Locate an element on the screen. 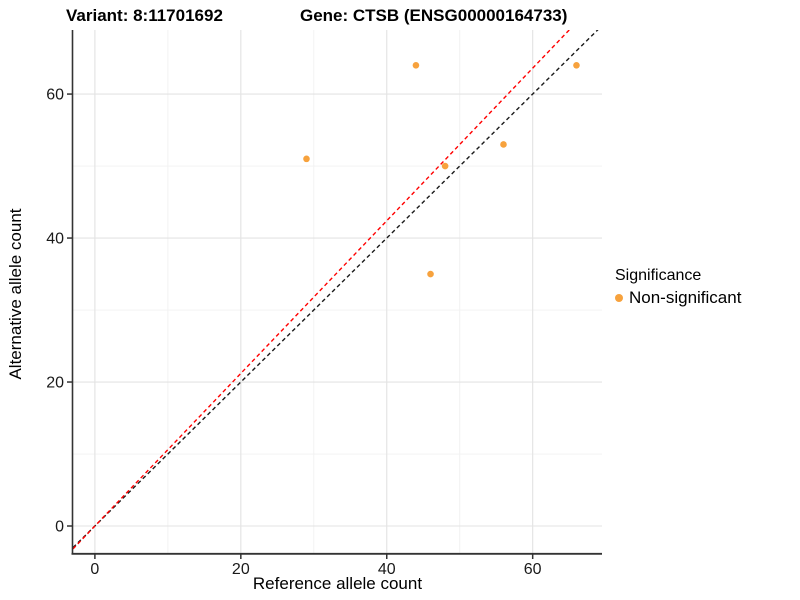  legend-item-label: Non-significant is located at coordinates (685, 297).